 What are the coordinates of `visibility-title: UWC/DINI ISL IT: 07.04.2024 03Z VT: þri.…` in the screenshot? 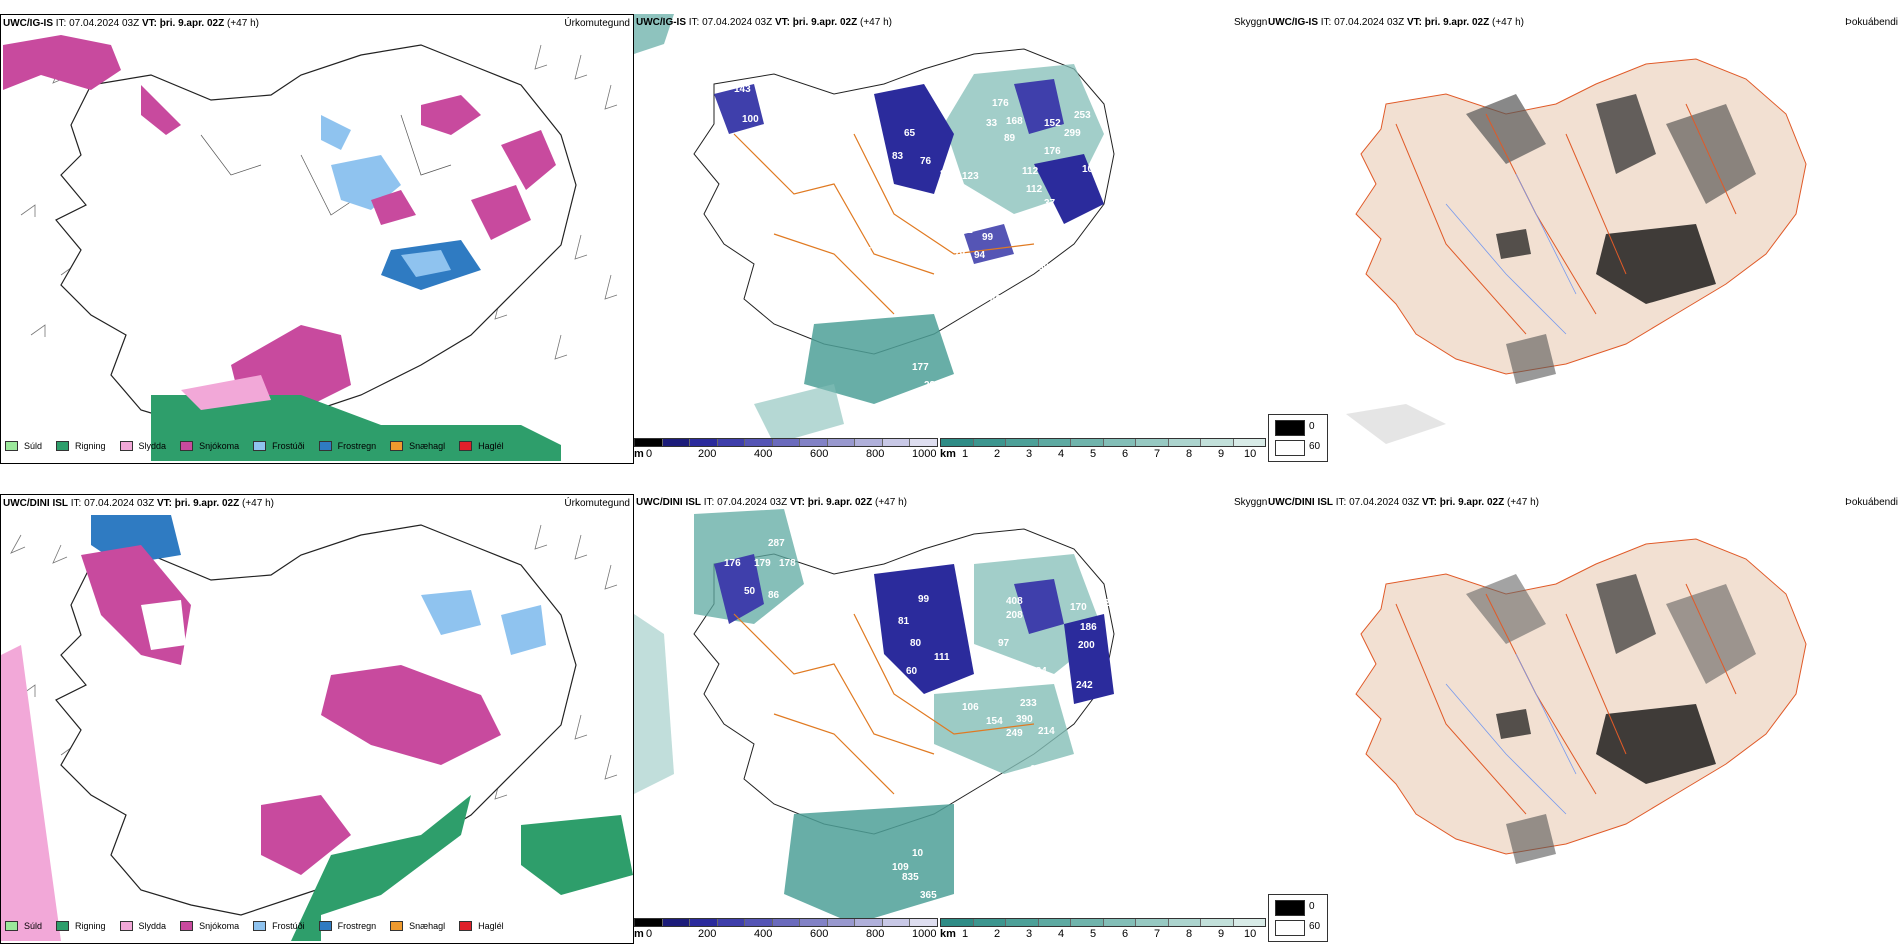 It's located at (771, 502).